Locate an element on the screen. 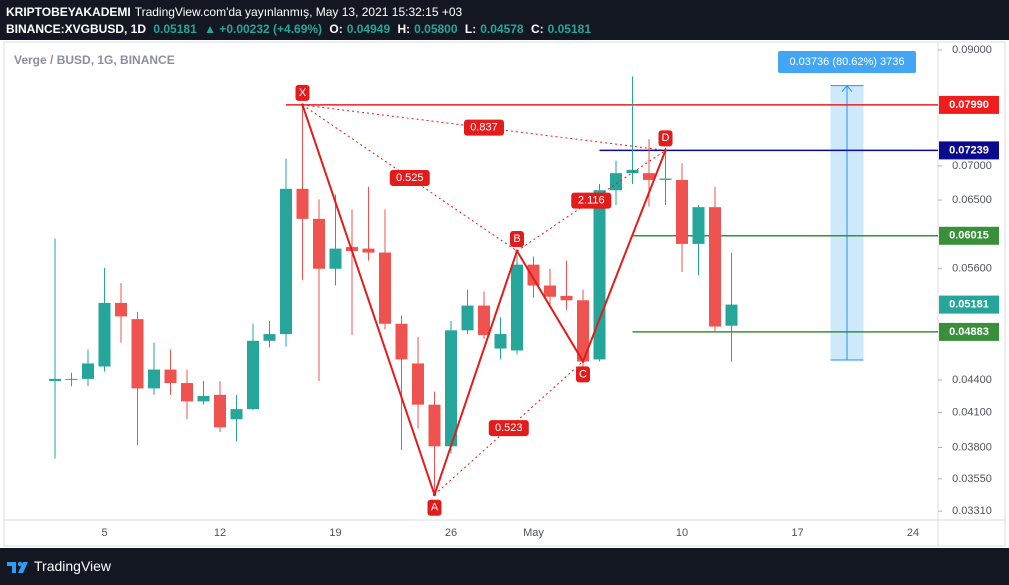 Image resolution: width=1009 pixels, height=585 pixels. y-tick-label: 0.05600 is located at coordinates (972, 269).